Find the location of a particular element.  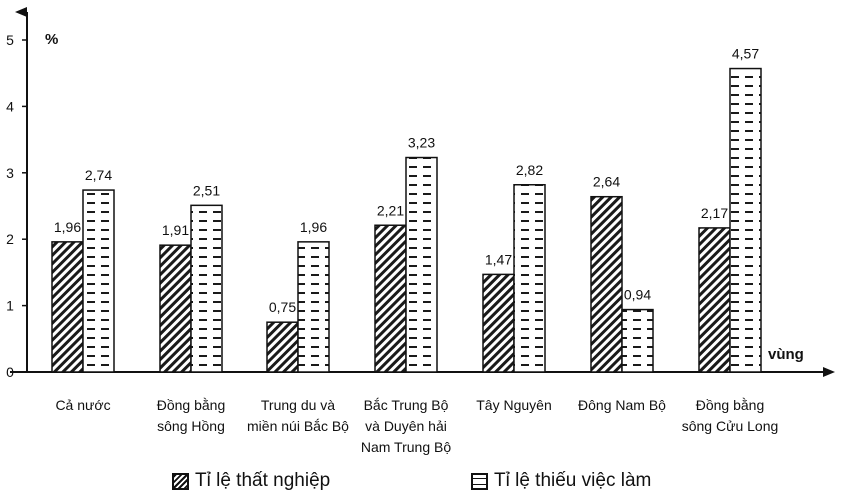

category-label: Đồng bằng sông Cửu Long is located at coordinates (730, 415).